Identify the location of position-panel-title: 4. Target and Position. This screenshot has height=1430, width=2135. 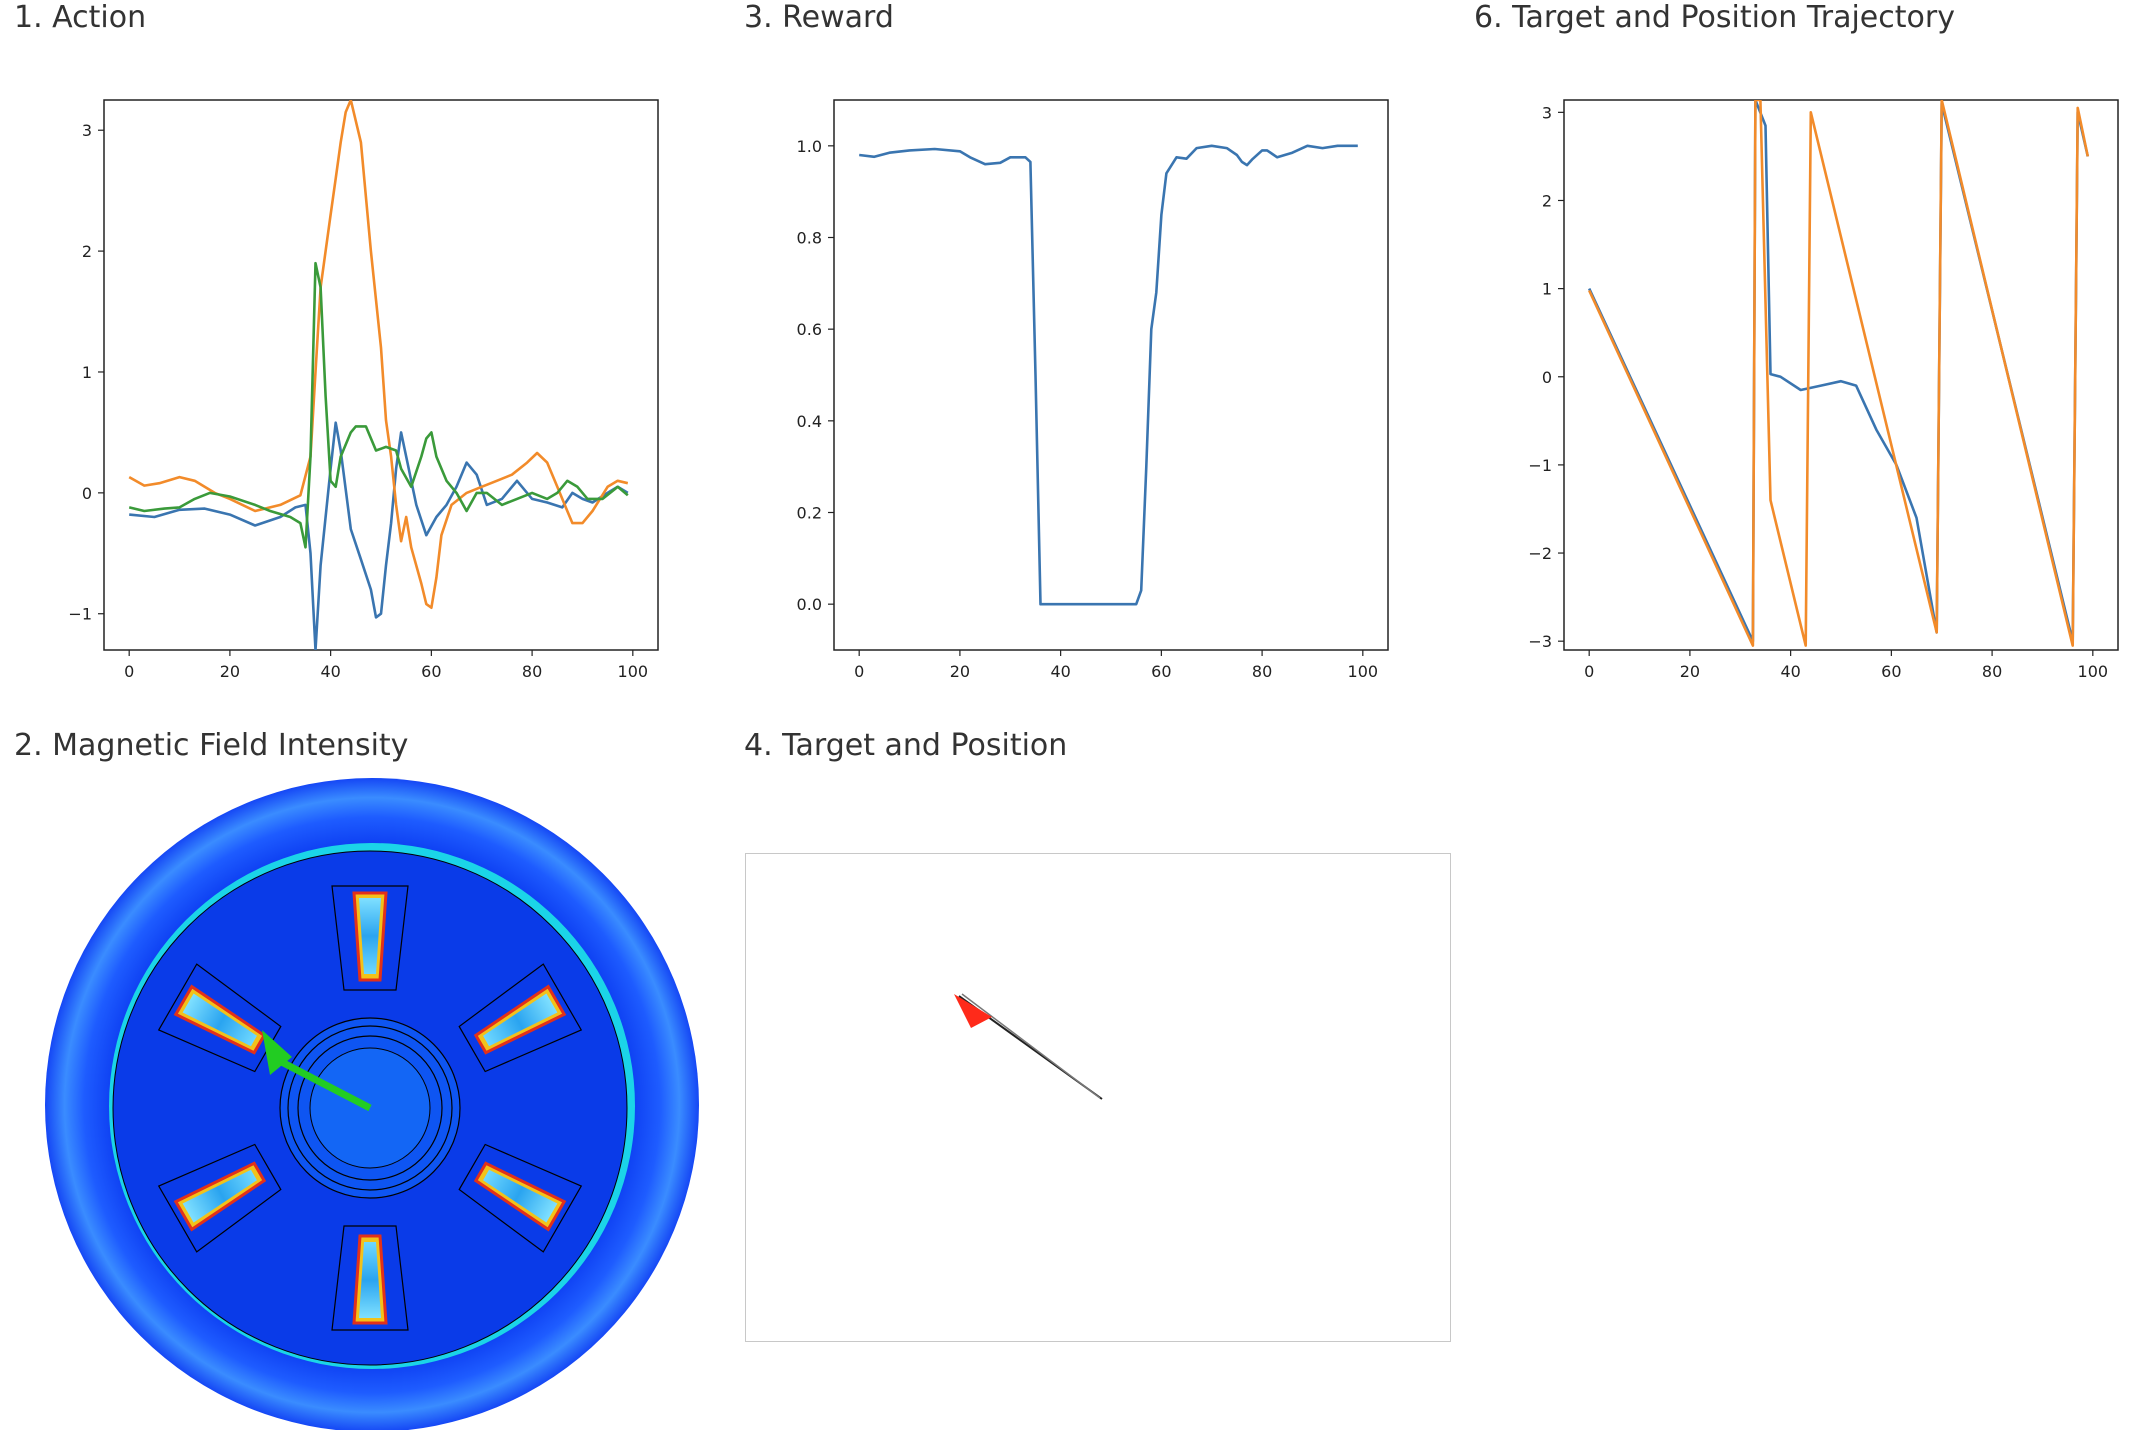
(906, 745).